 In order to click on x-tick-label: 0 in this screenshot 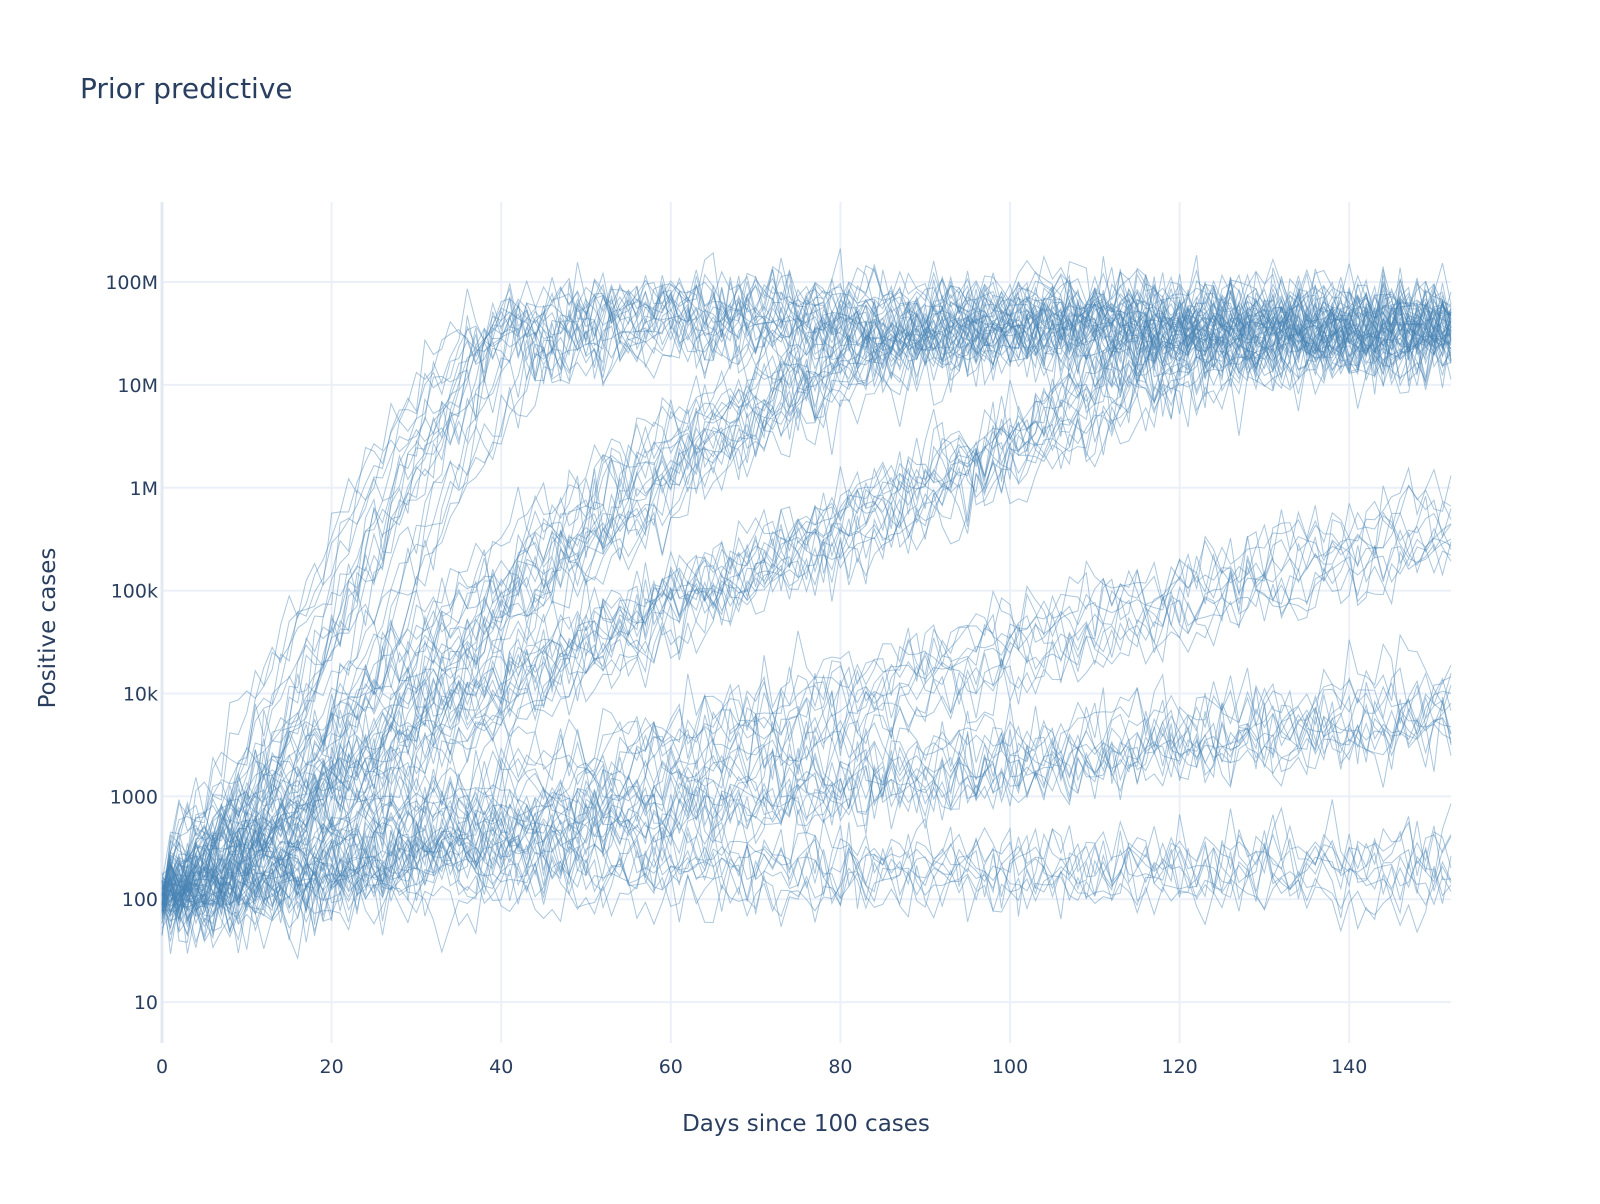, I will do `click(162, 1067)`.